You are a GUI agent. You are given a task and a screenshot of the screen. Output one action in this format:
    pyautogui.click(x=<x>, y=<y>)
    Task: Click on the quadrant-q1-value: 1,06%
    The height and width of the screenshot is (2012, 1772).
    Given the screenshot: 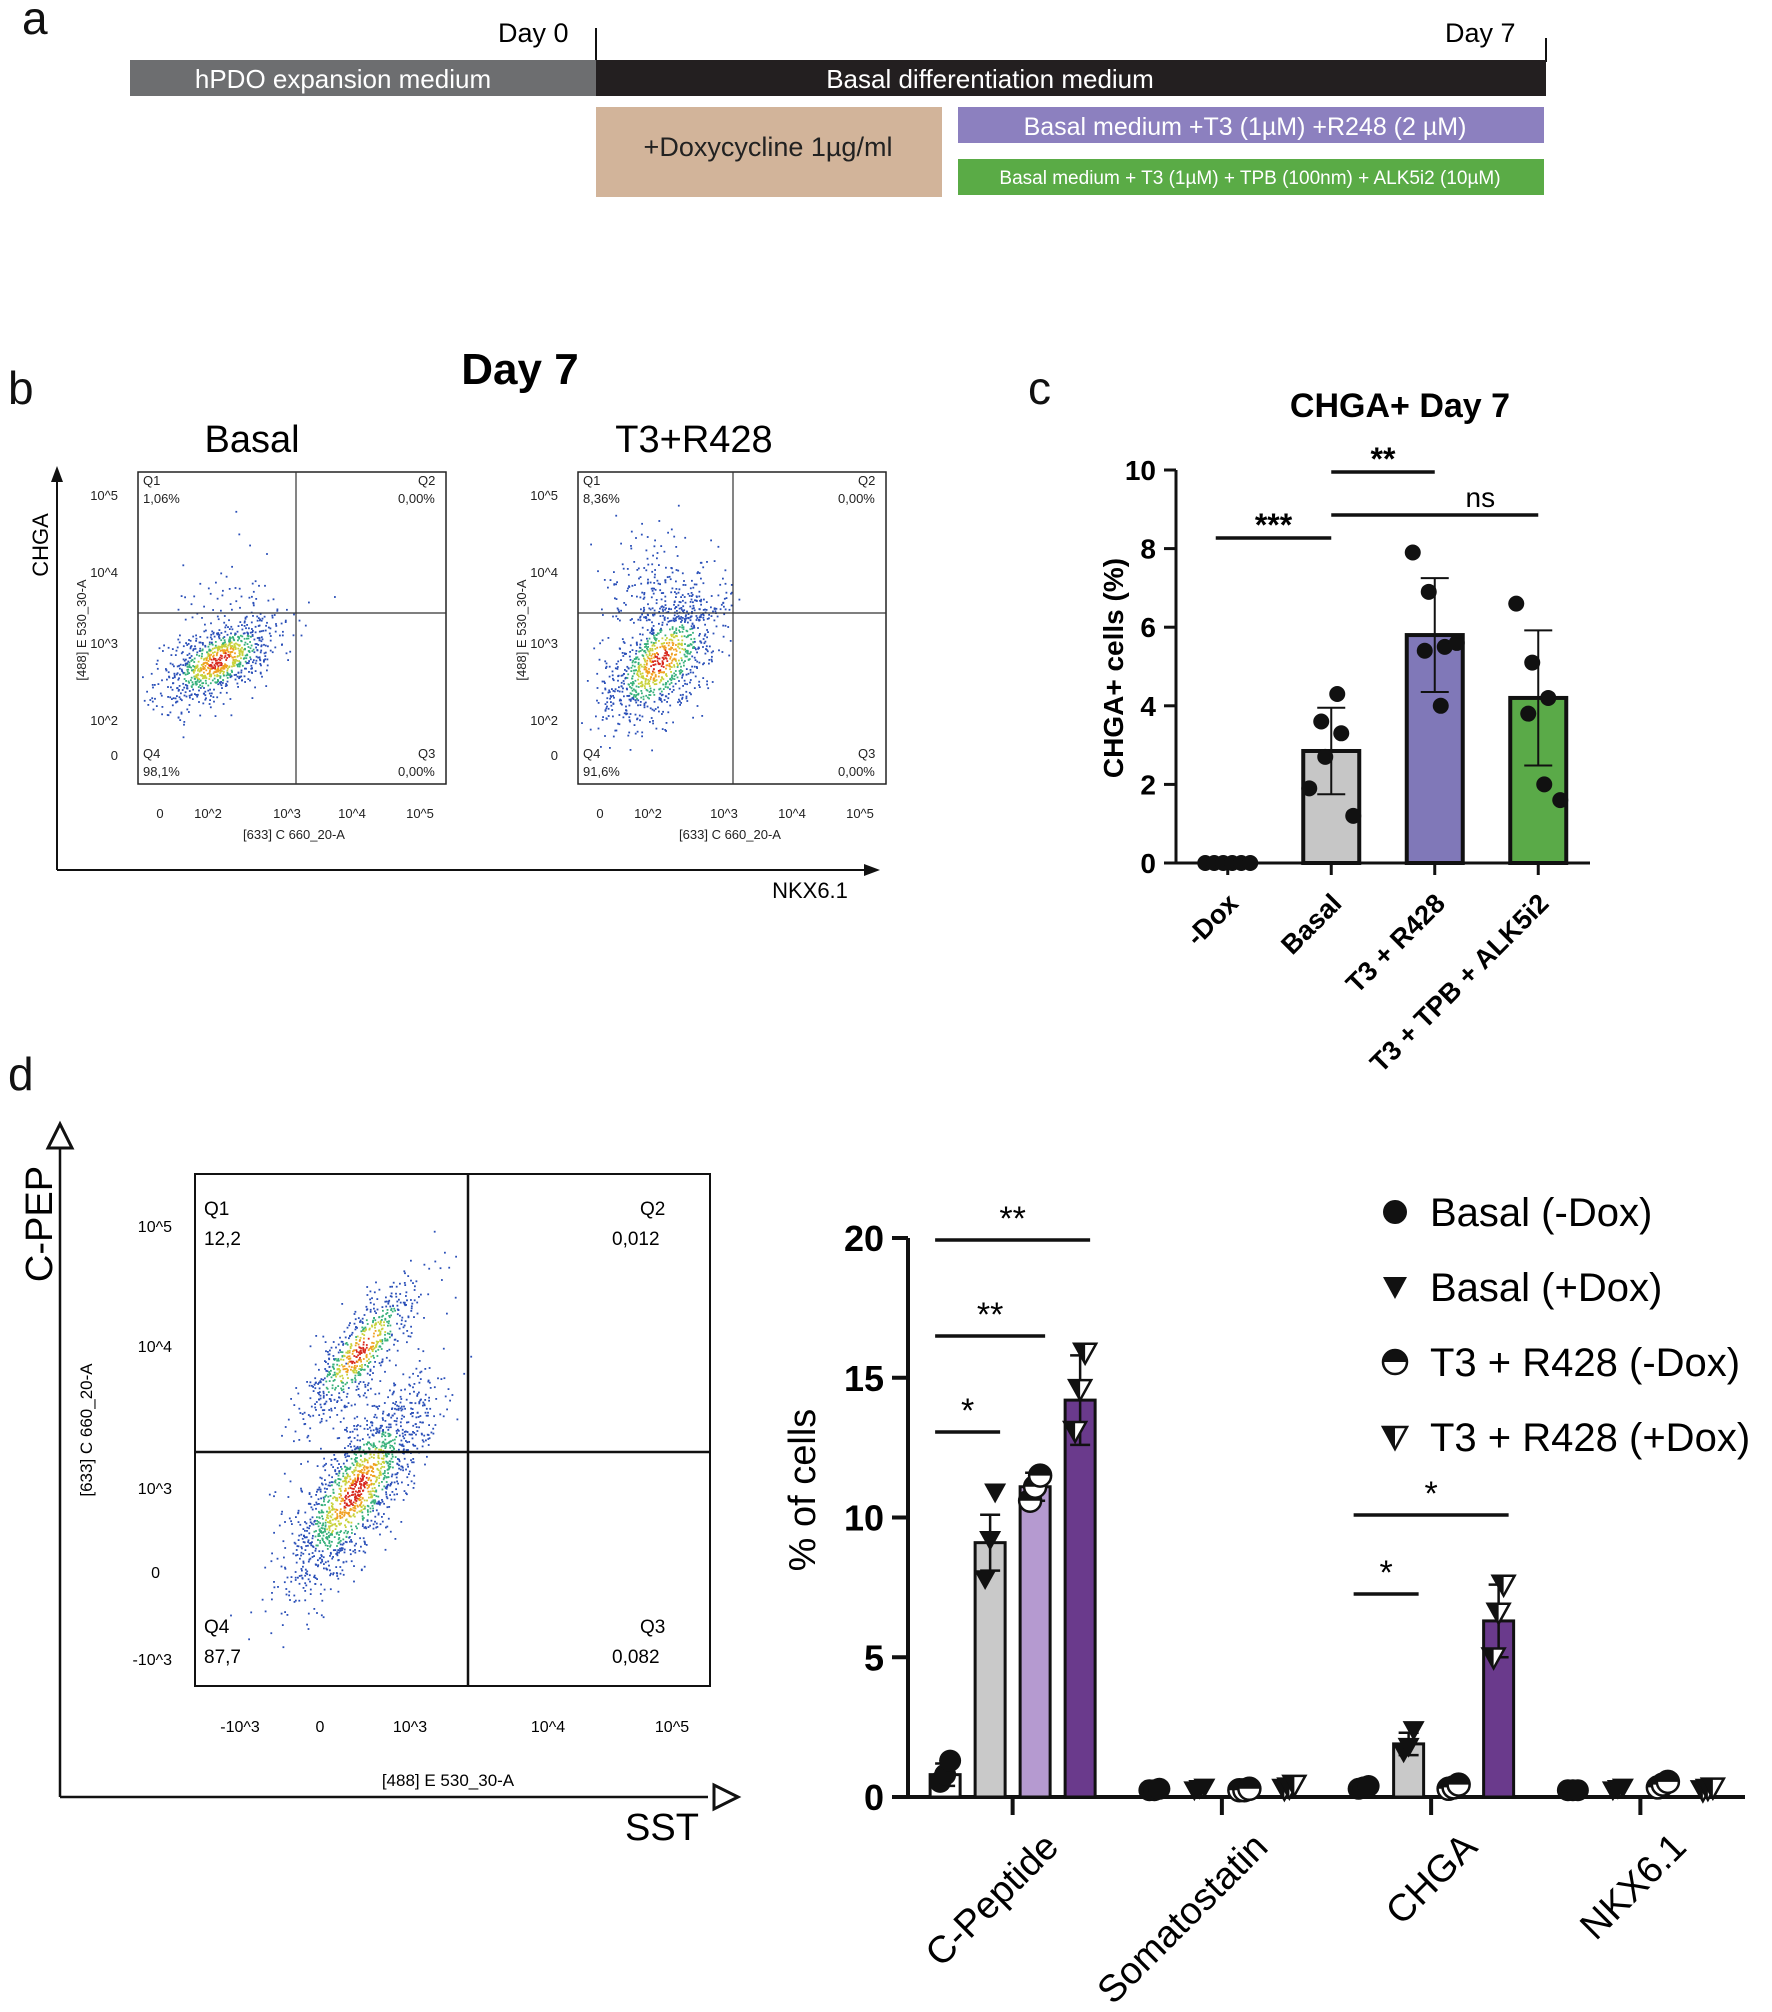 What is the action you would take?
    pyautogui.click(x=161, y=498)
    